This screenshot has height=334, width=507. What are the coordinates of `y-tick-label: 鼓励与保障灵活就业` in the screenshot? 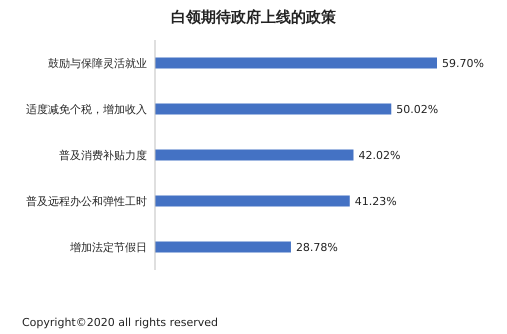 It's located at (97, 63).